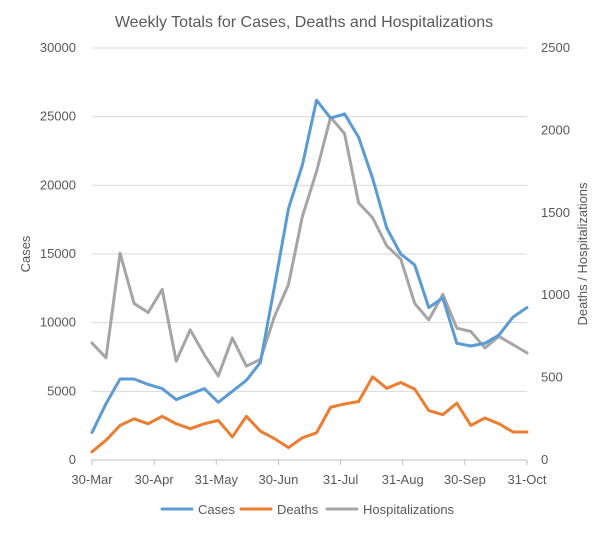  What do you see at coordinates (217, 479) in the screenshot?
I see `x-tick-label: 31-May` at bounding box center [217, 479].